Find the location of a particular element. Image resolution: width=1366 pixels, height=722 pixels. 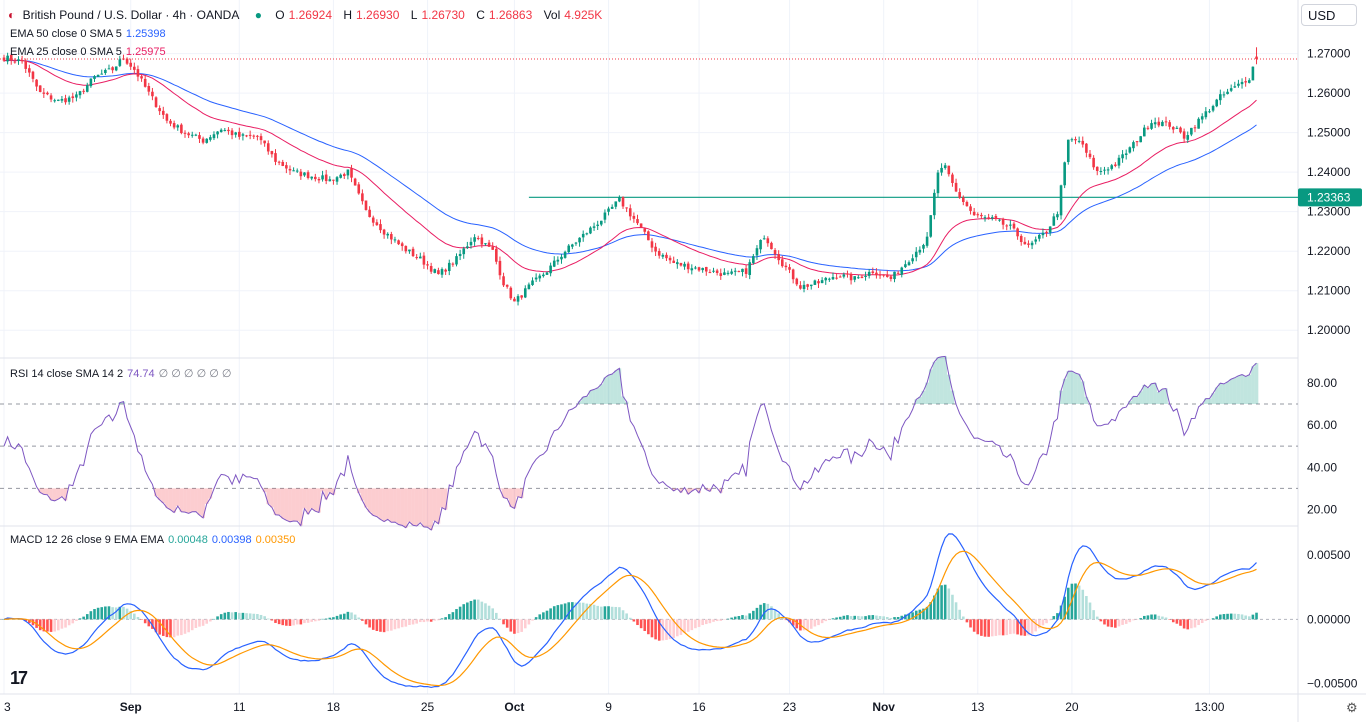

tradingview-logo: 17 is located at coordinates (19, 678).